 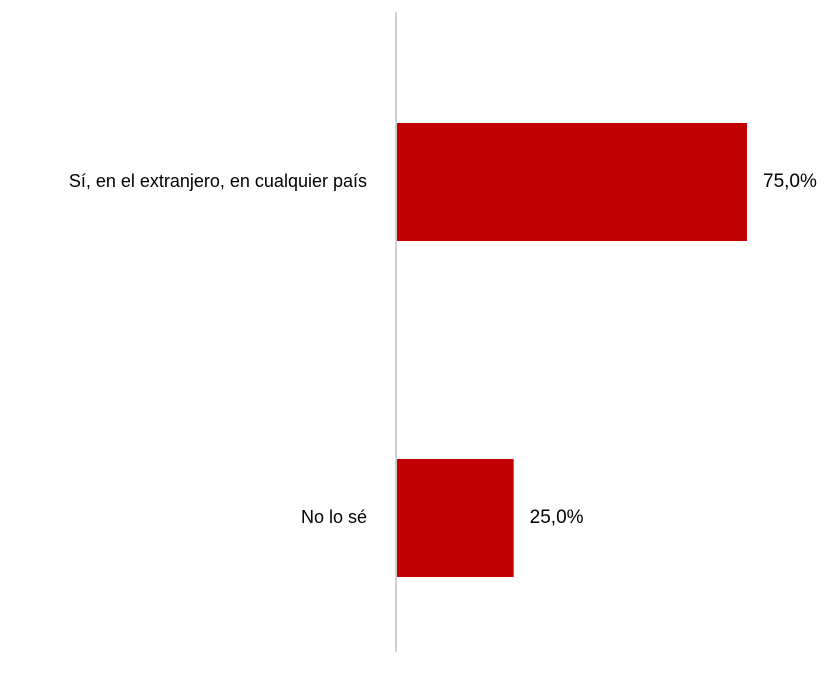 What do you see at coordinates (790, 181) in the screenshot?
I see `data-label-0: 75,0%` at bounding box center [790, 181].